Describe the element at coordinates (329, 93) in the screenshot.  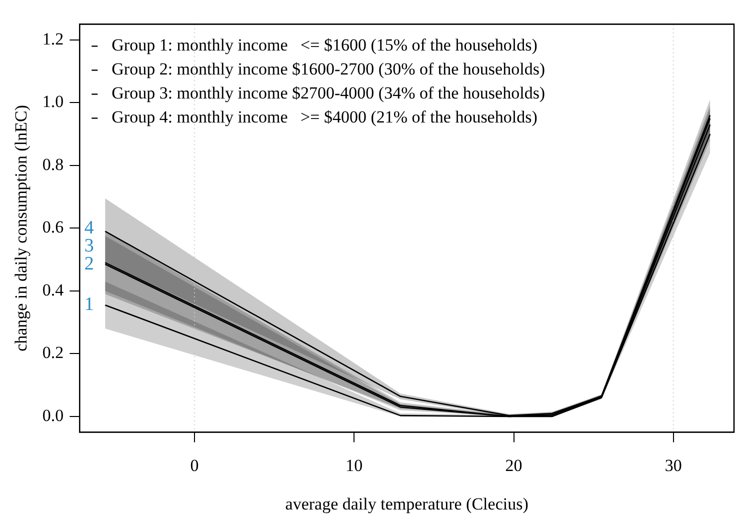
I see `legend-label: Group 3: monthly income $2700-4000 (34% of the households)` at that location.